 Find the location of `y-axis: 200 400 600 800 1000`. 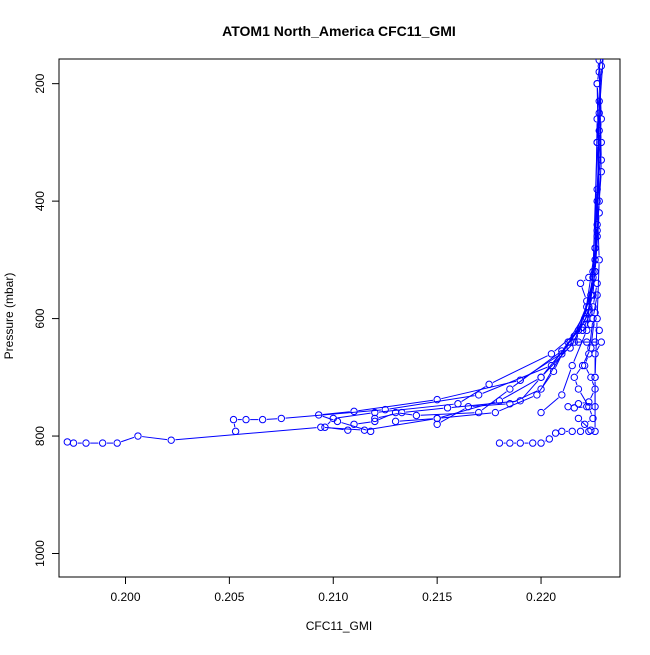

y-axis: 200 400 600 800 1000 is located at coordinates (46, 320).